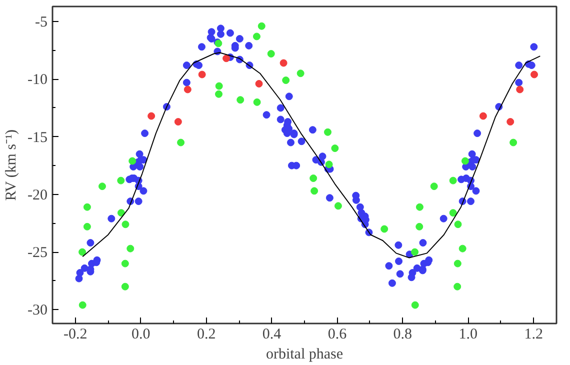  What do you see at coordinates (468, 334) in the screenshot?
I see `x-tick-label: 1.0` at bounding box center [468, 334].